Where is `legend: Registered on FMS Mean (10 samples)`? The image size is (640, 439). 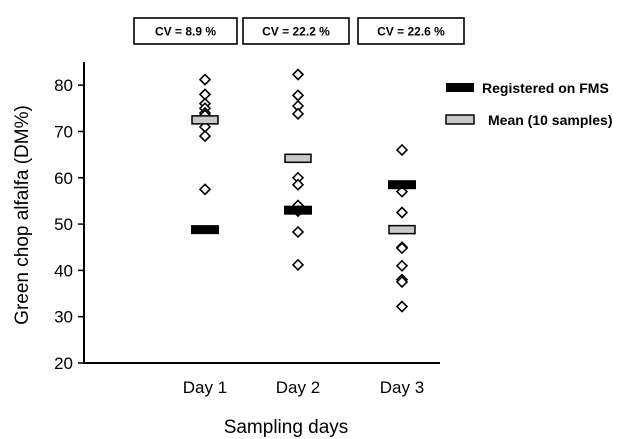
legend: Registered on FMS Mean (10 samples) is located at coordinates (529, 104).